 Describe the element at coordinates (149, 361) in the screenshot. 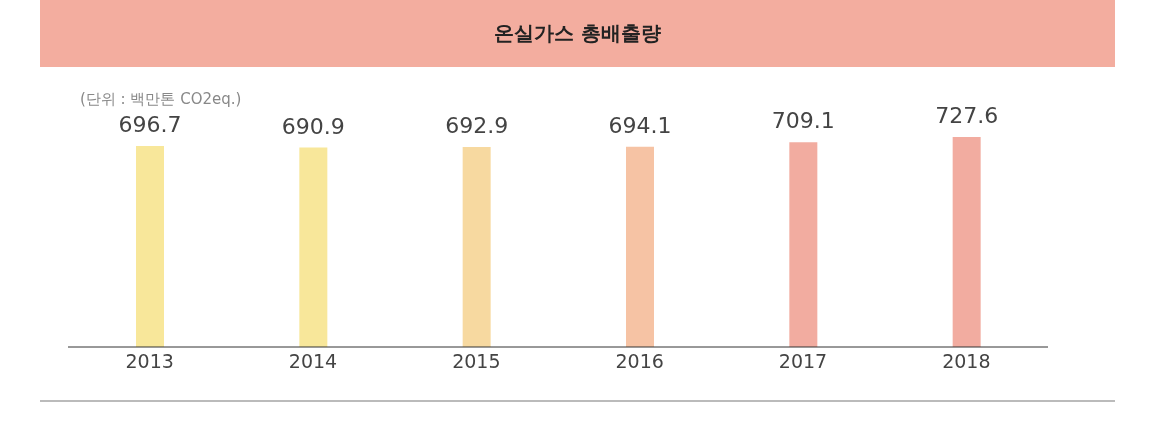

I see `x-tick-label: 2013` at that location.